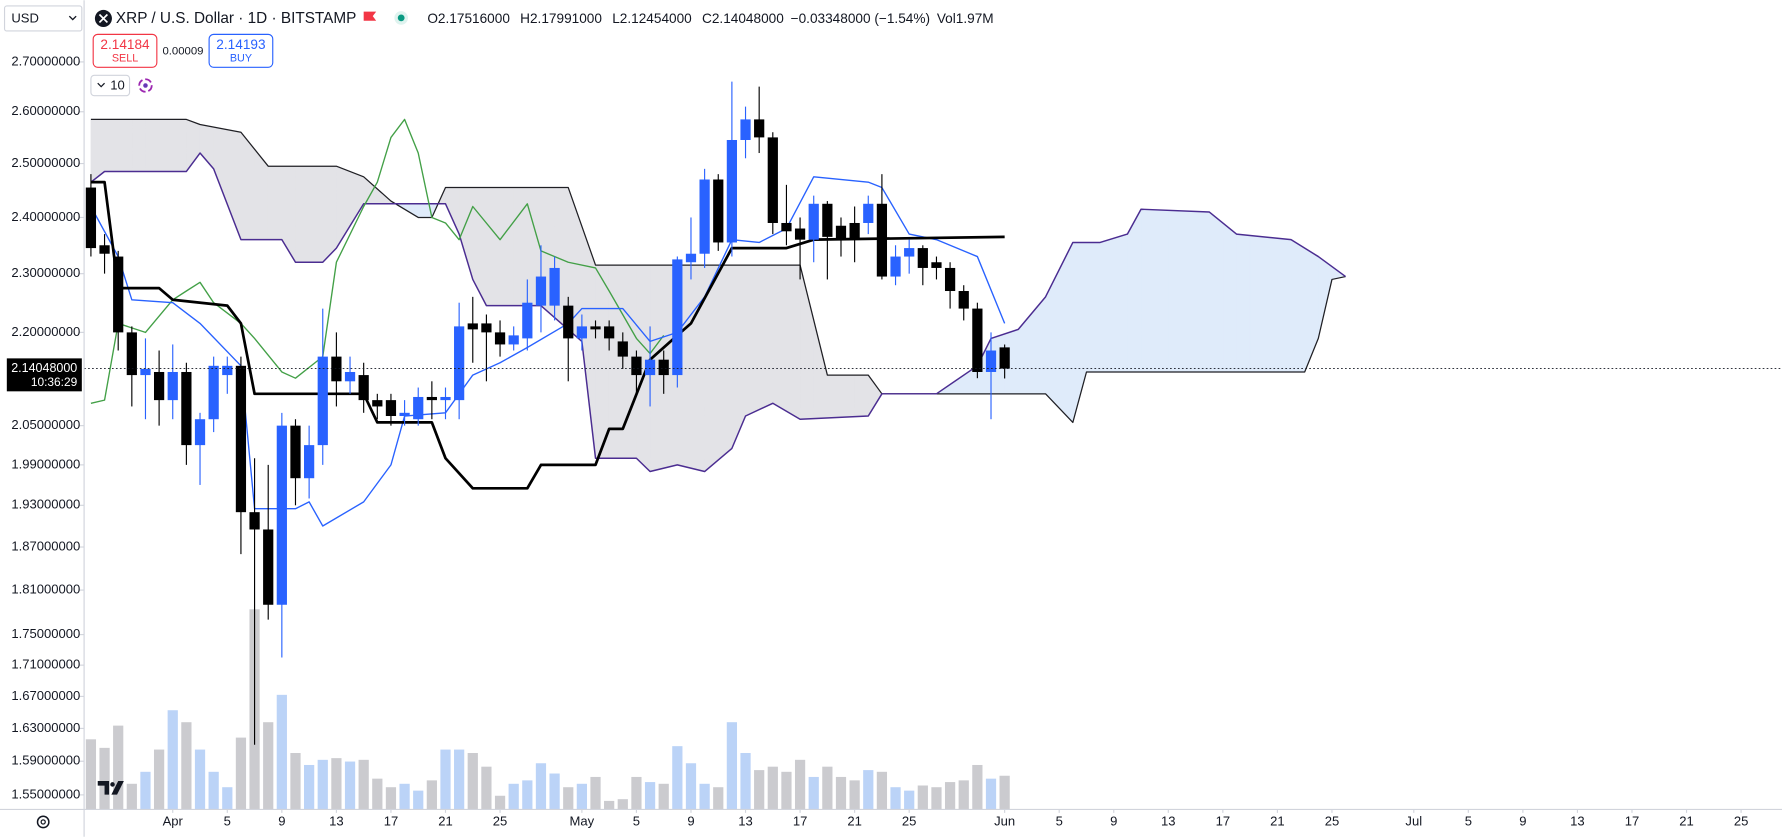  I want to click on indicators-toggle: 10, so click(110, 85).